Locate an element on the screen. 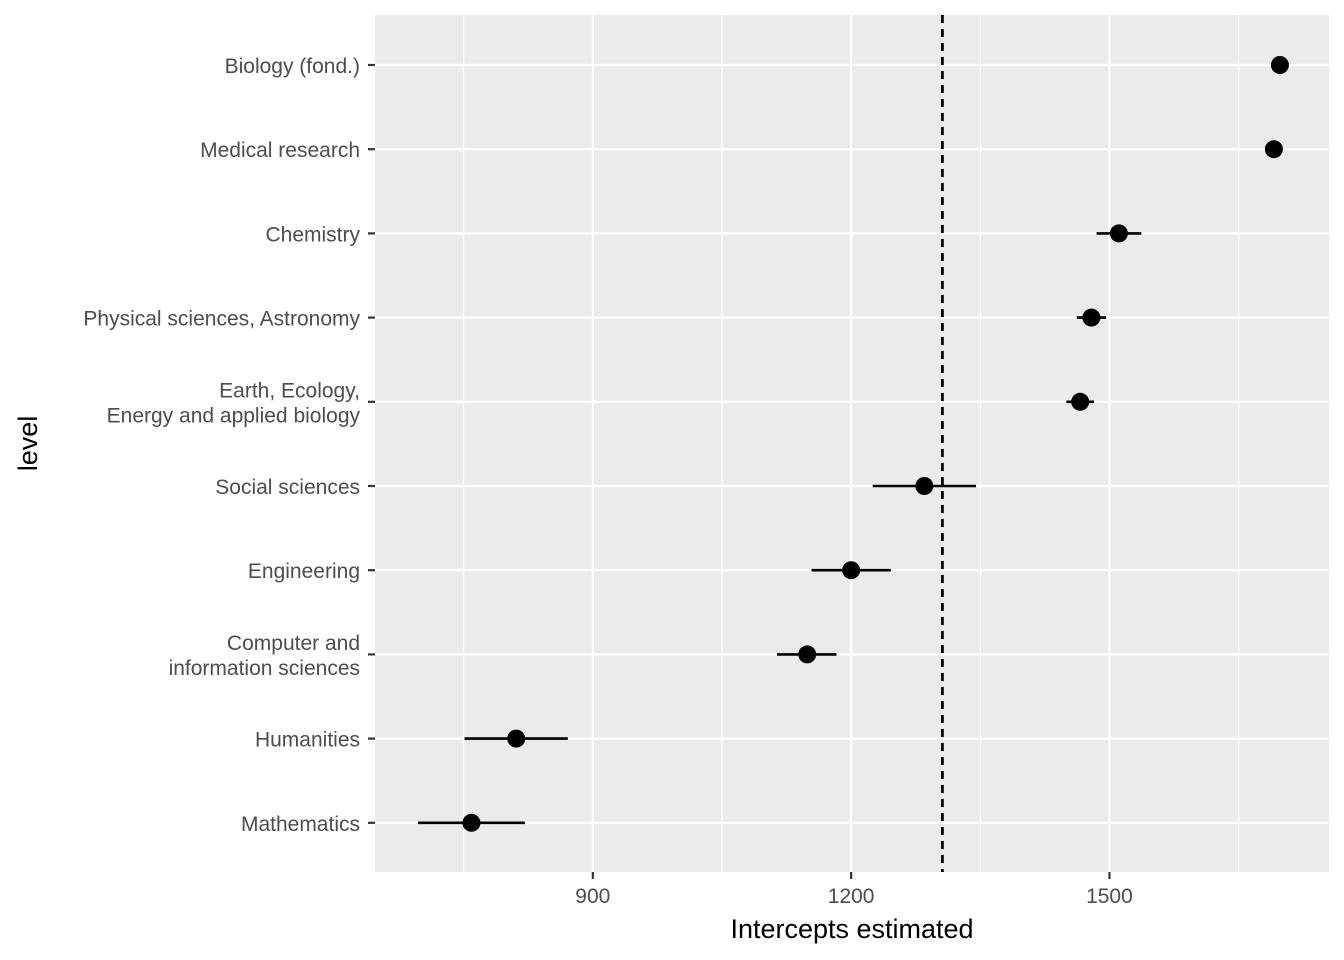 The image size is (1344, 960). y-tick-label-line: Mathematics is located at coordinates (300, 824).